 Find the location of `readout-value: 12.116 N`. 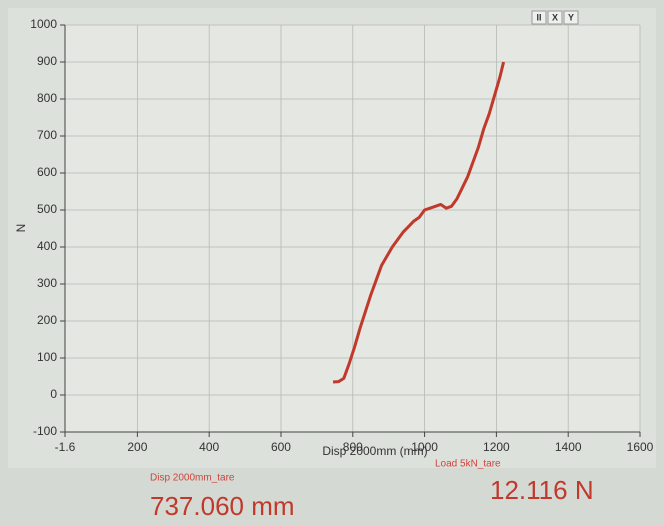

readout-value: 12.116 N is located at coordinates (542, 490).